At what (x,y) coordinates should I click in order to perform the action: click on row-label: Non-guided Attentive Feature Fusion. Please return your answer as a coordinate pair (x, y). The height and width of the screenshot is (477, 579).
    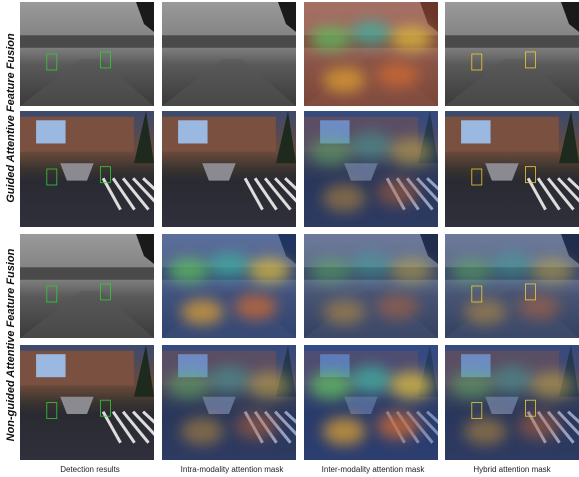
    Looking at the image, I should click on (11, 344).